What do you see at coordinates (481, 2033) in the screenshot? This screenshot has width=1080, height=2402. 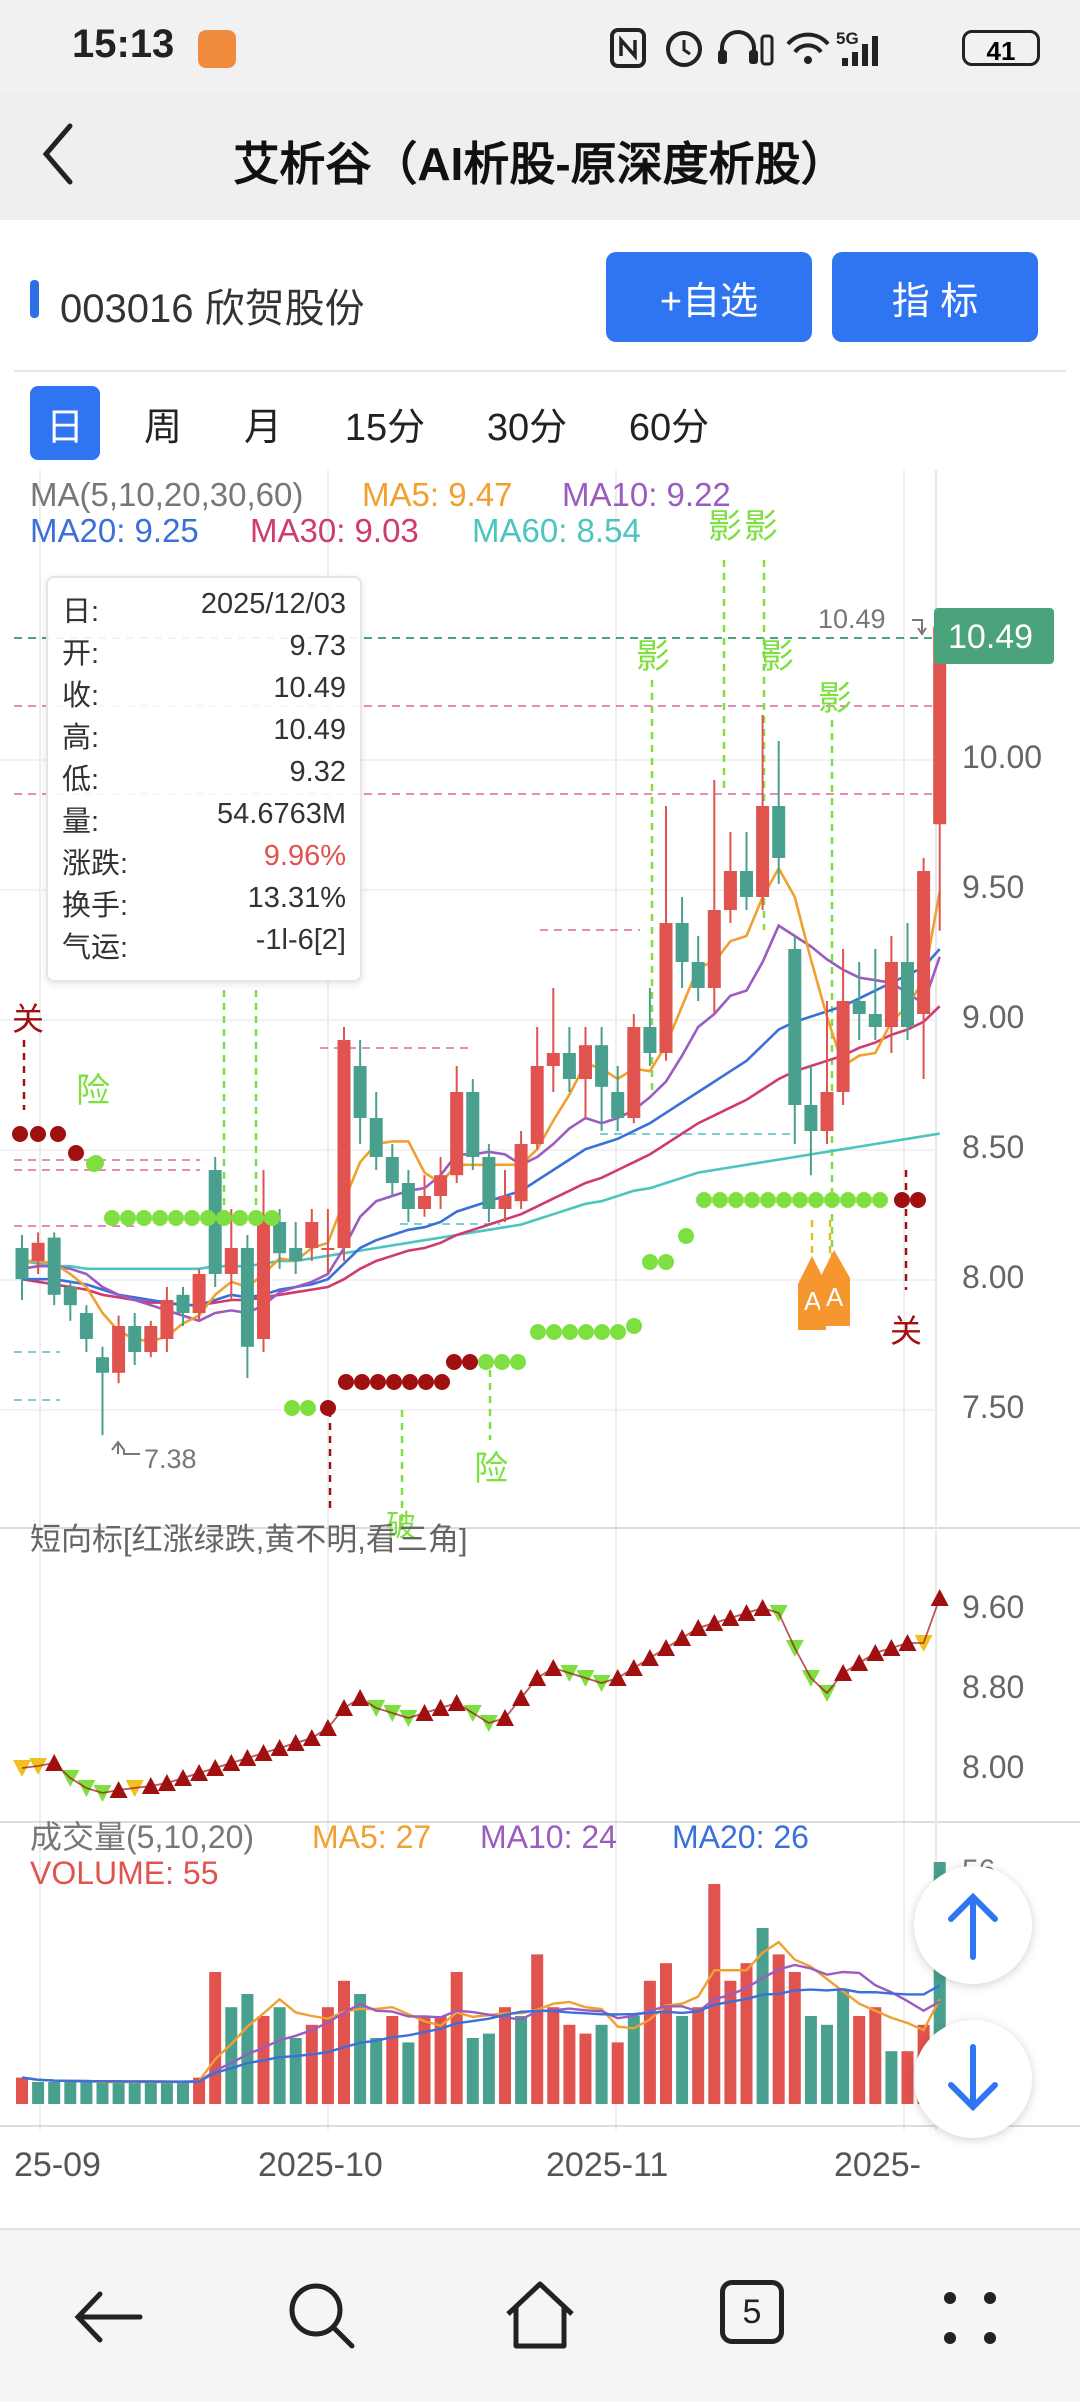 I see `volume-ma20-line` at bounding box center [481, 2033].